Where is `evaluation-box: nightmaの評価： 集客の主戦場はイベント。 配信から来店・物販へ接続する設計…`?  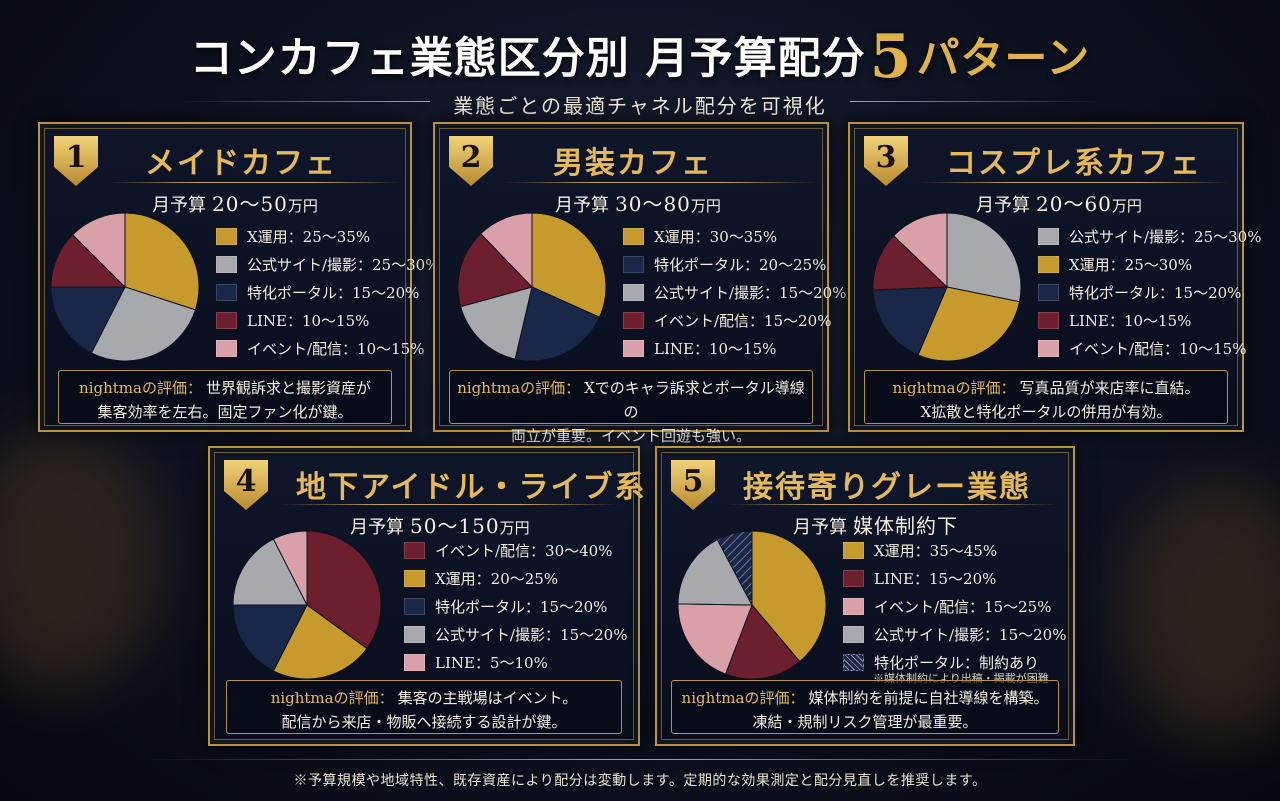 evaluation-box: nightmaの評価： 集客の主戦場はイベント。 配信から来店・物販へ接続する設計… is located at coordinates (424, 707).